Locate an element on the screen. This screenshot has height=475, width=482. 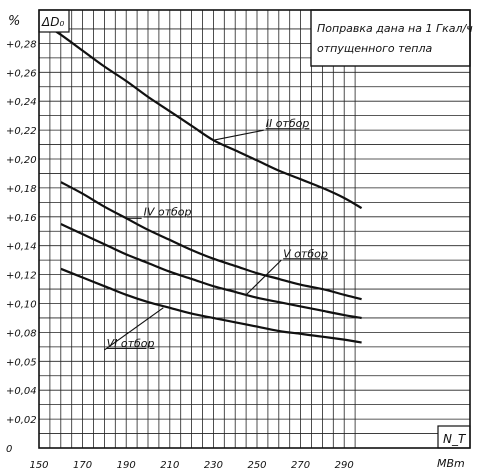
y-tick-label: +0,24 is located at coordinates (21, 102).